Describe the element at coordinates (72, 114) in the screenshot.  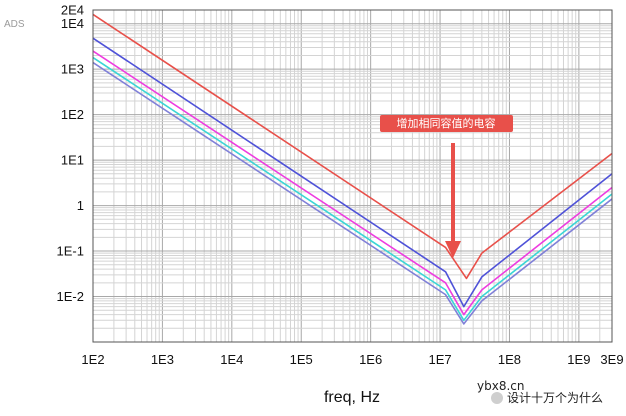
I see `y-tick-label-3: 1E2` at that location.